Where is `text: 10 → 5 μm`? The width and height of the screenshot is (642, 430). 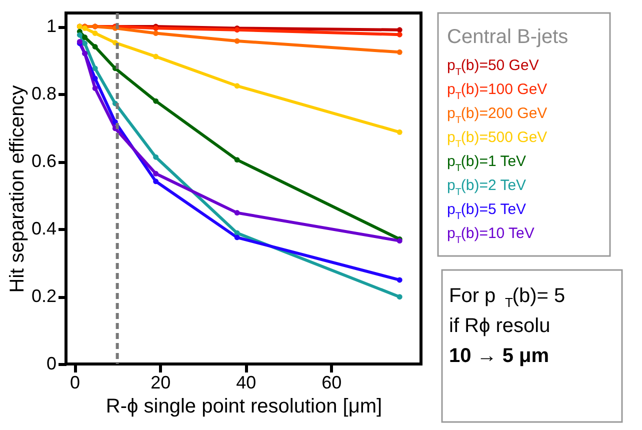
text: 10 → 5 μm is located at coordinates (499, 356).